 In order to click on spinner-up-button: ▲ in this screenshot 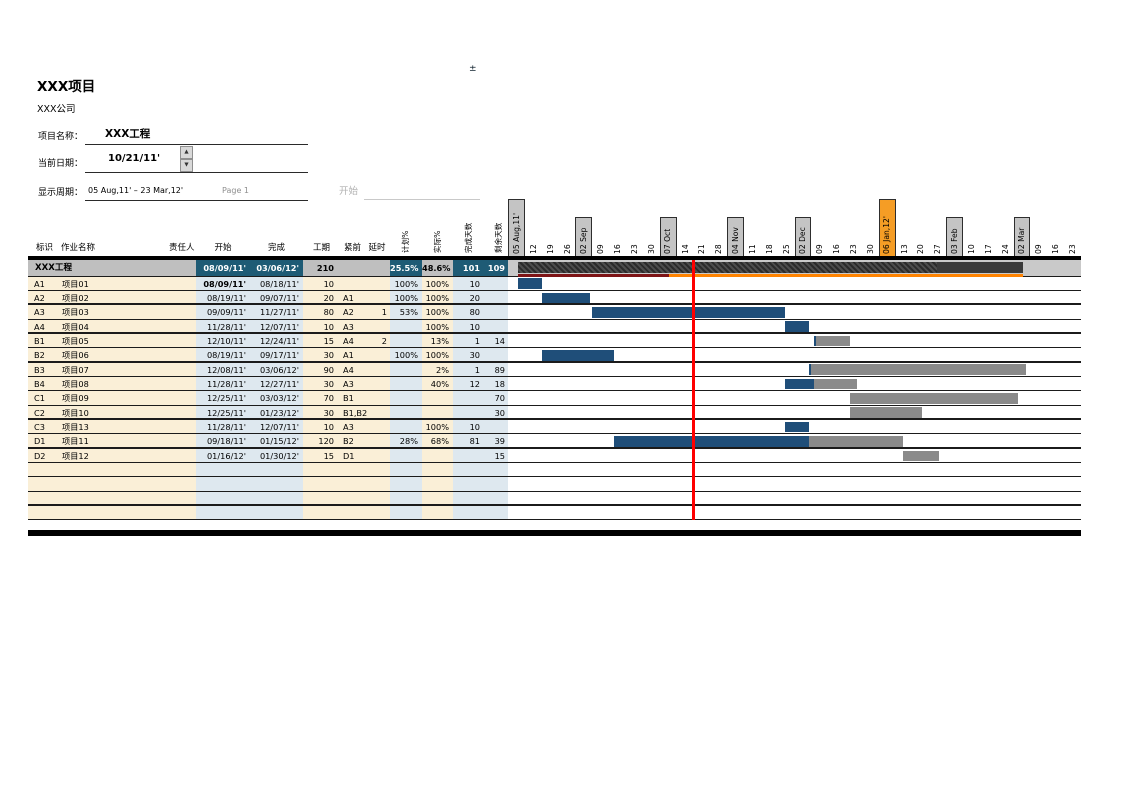, I will do `click(186, 152)`.